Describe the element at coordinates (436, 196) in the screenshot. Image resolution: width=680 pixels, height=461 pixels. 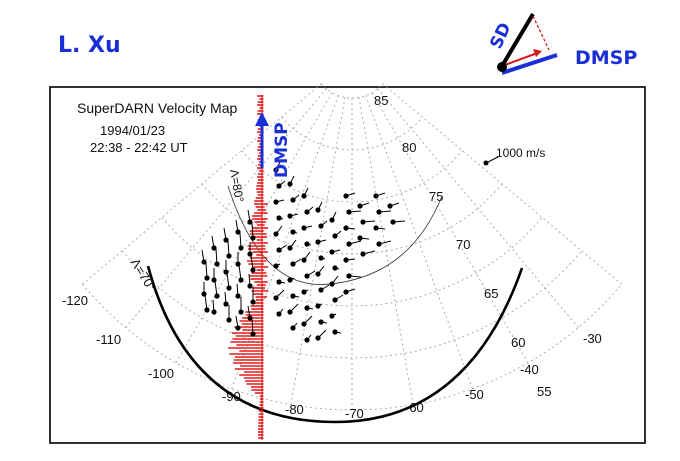
I see `lat-label-75: 75` at that location.